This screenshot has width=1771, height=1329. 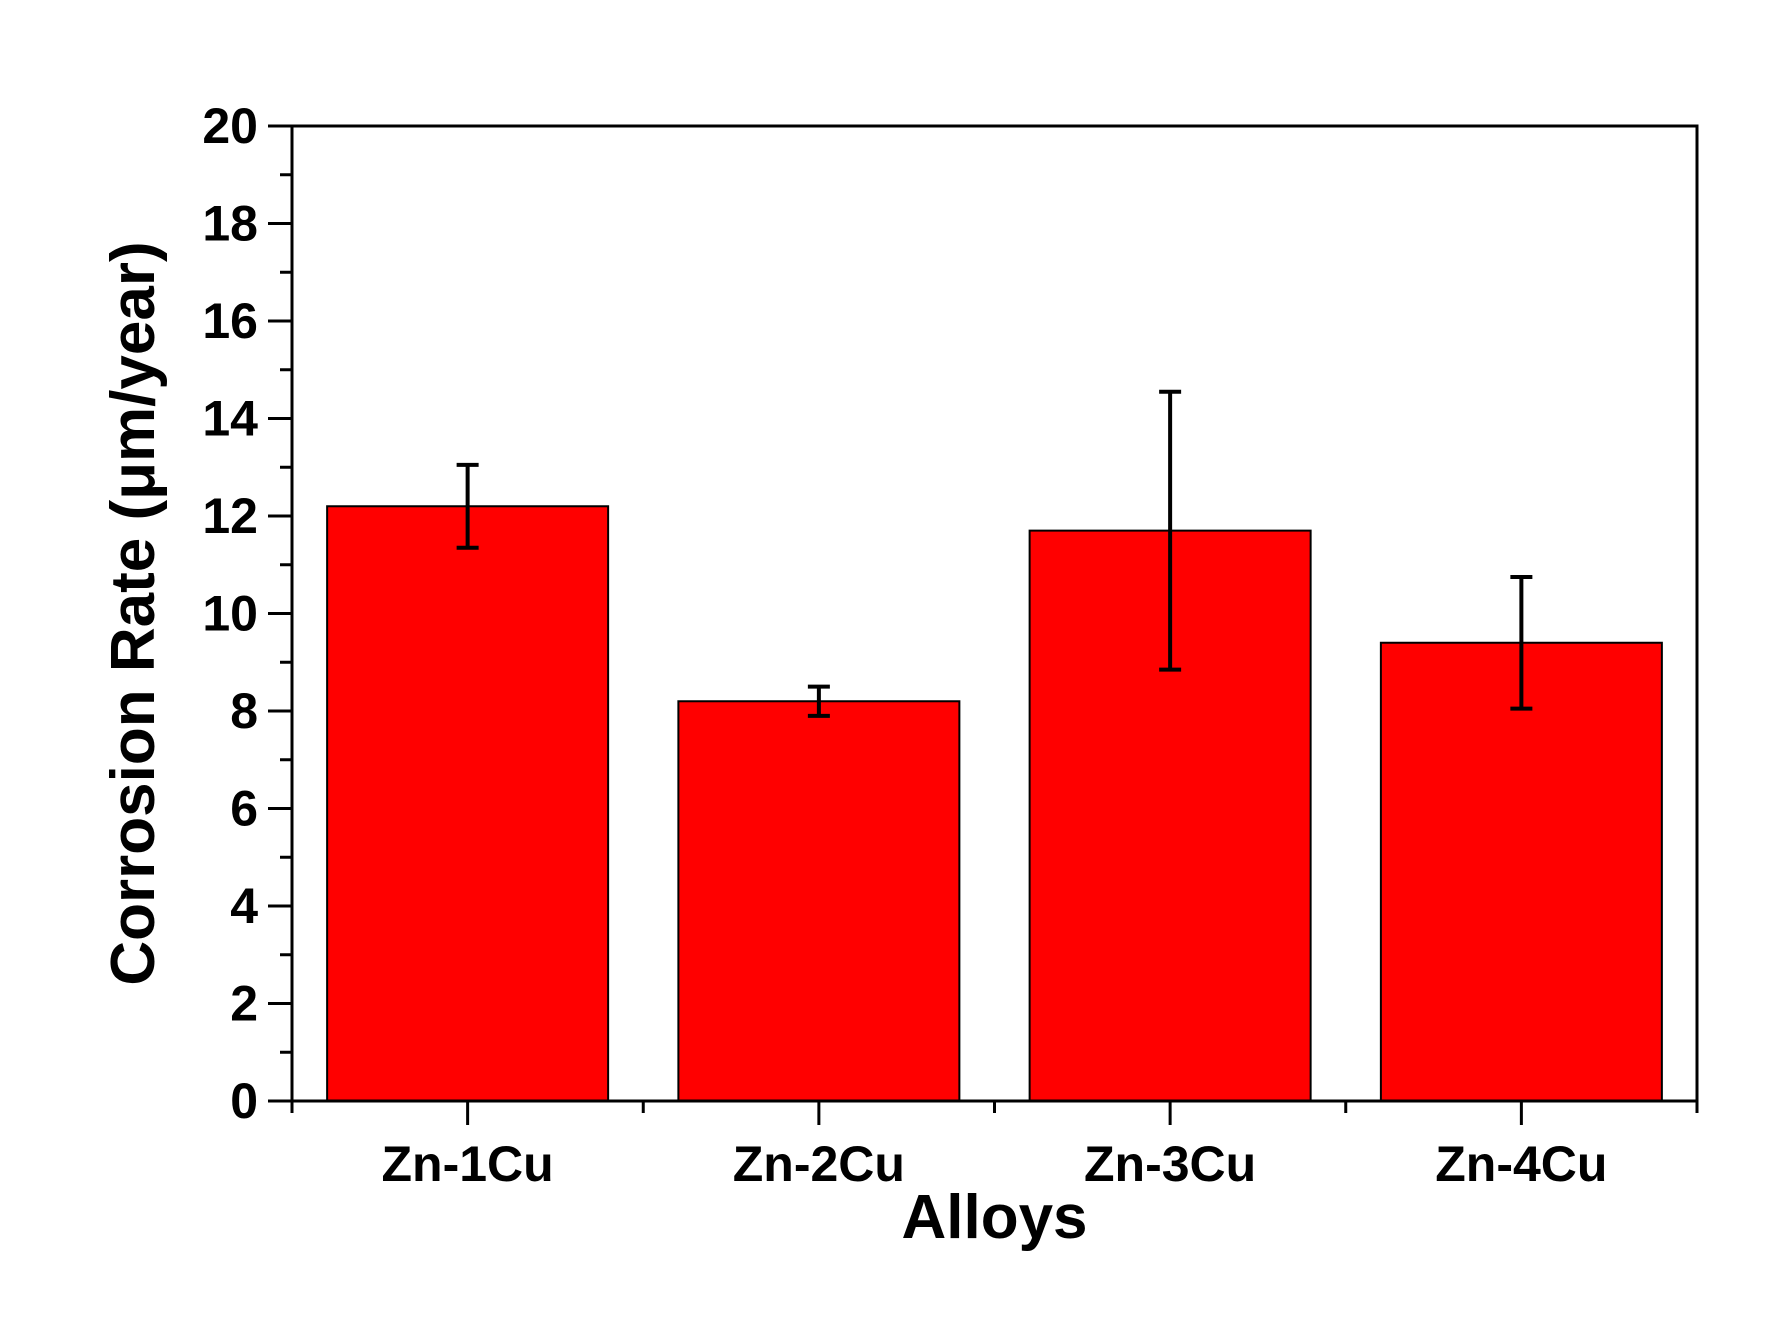 What do you see at coordinates (230, 321) in the screenshot?
I see `y-tick-label: 16` at bounding box center [230, 321].